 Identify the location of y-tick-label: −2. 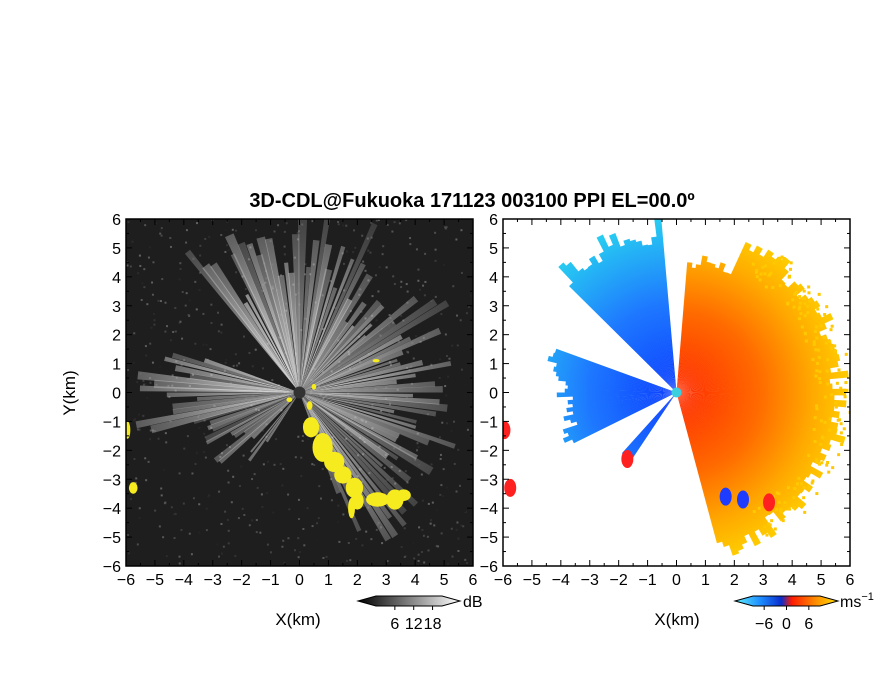
(489, 451).